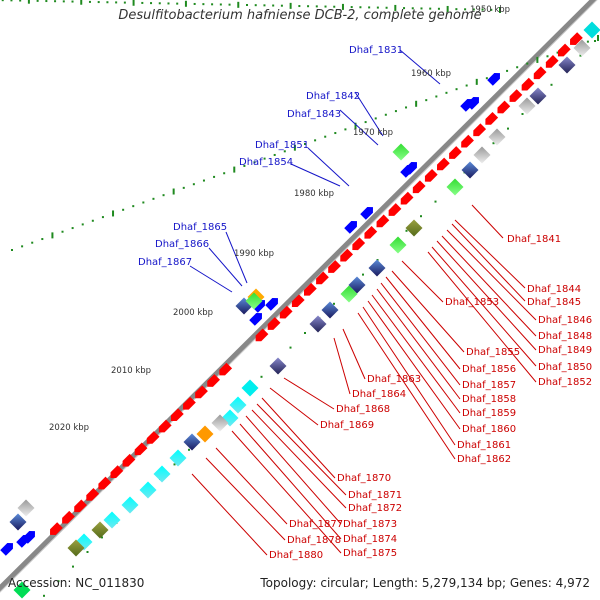  I want to click on gene-label-Dhaf_1877: Dhaf_1877, so click(316, 524).